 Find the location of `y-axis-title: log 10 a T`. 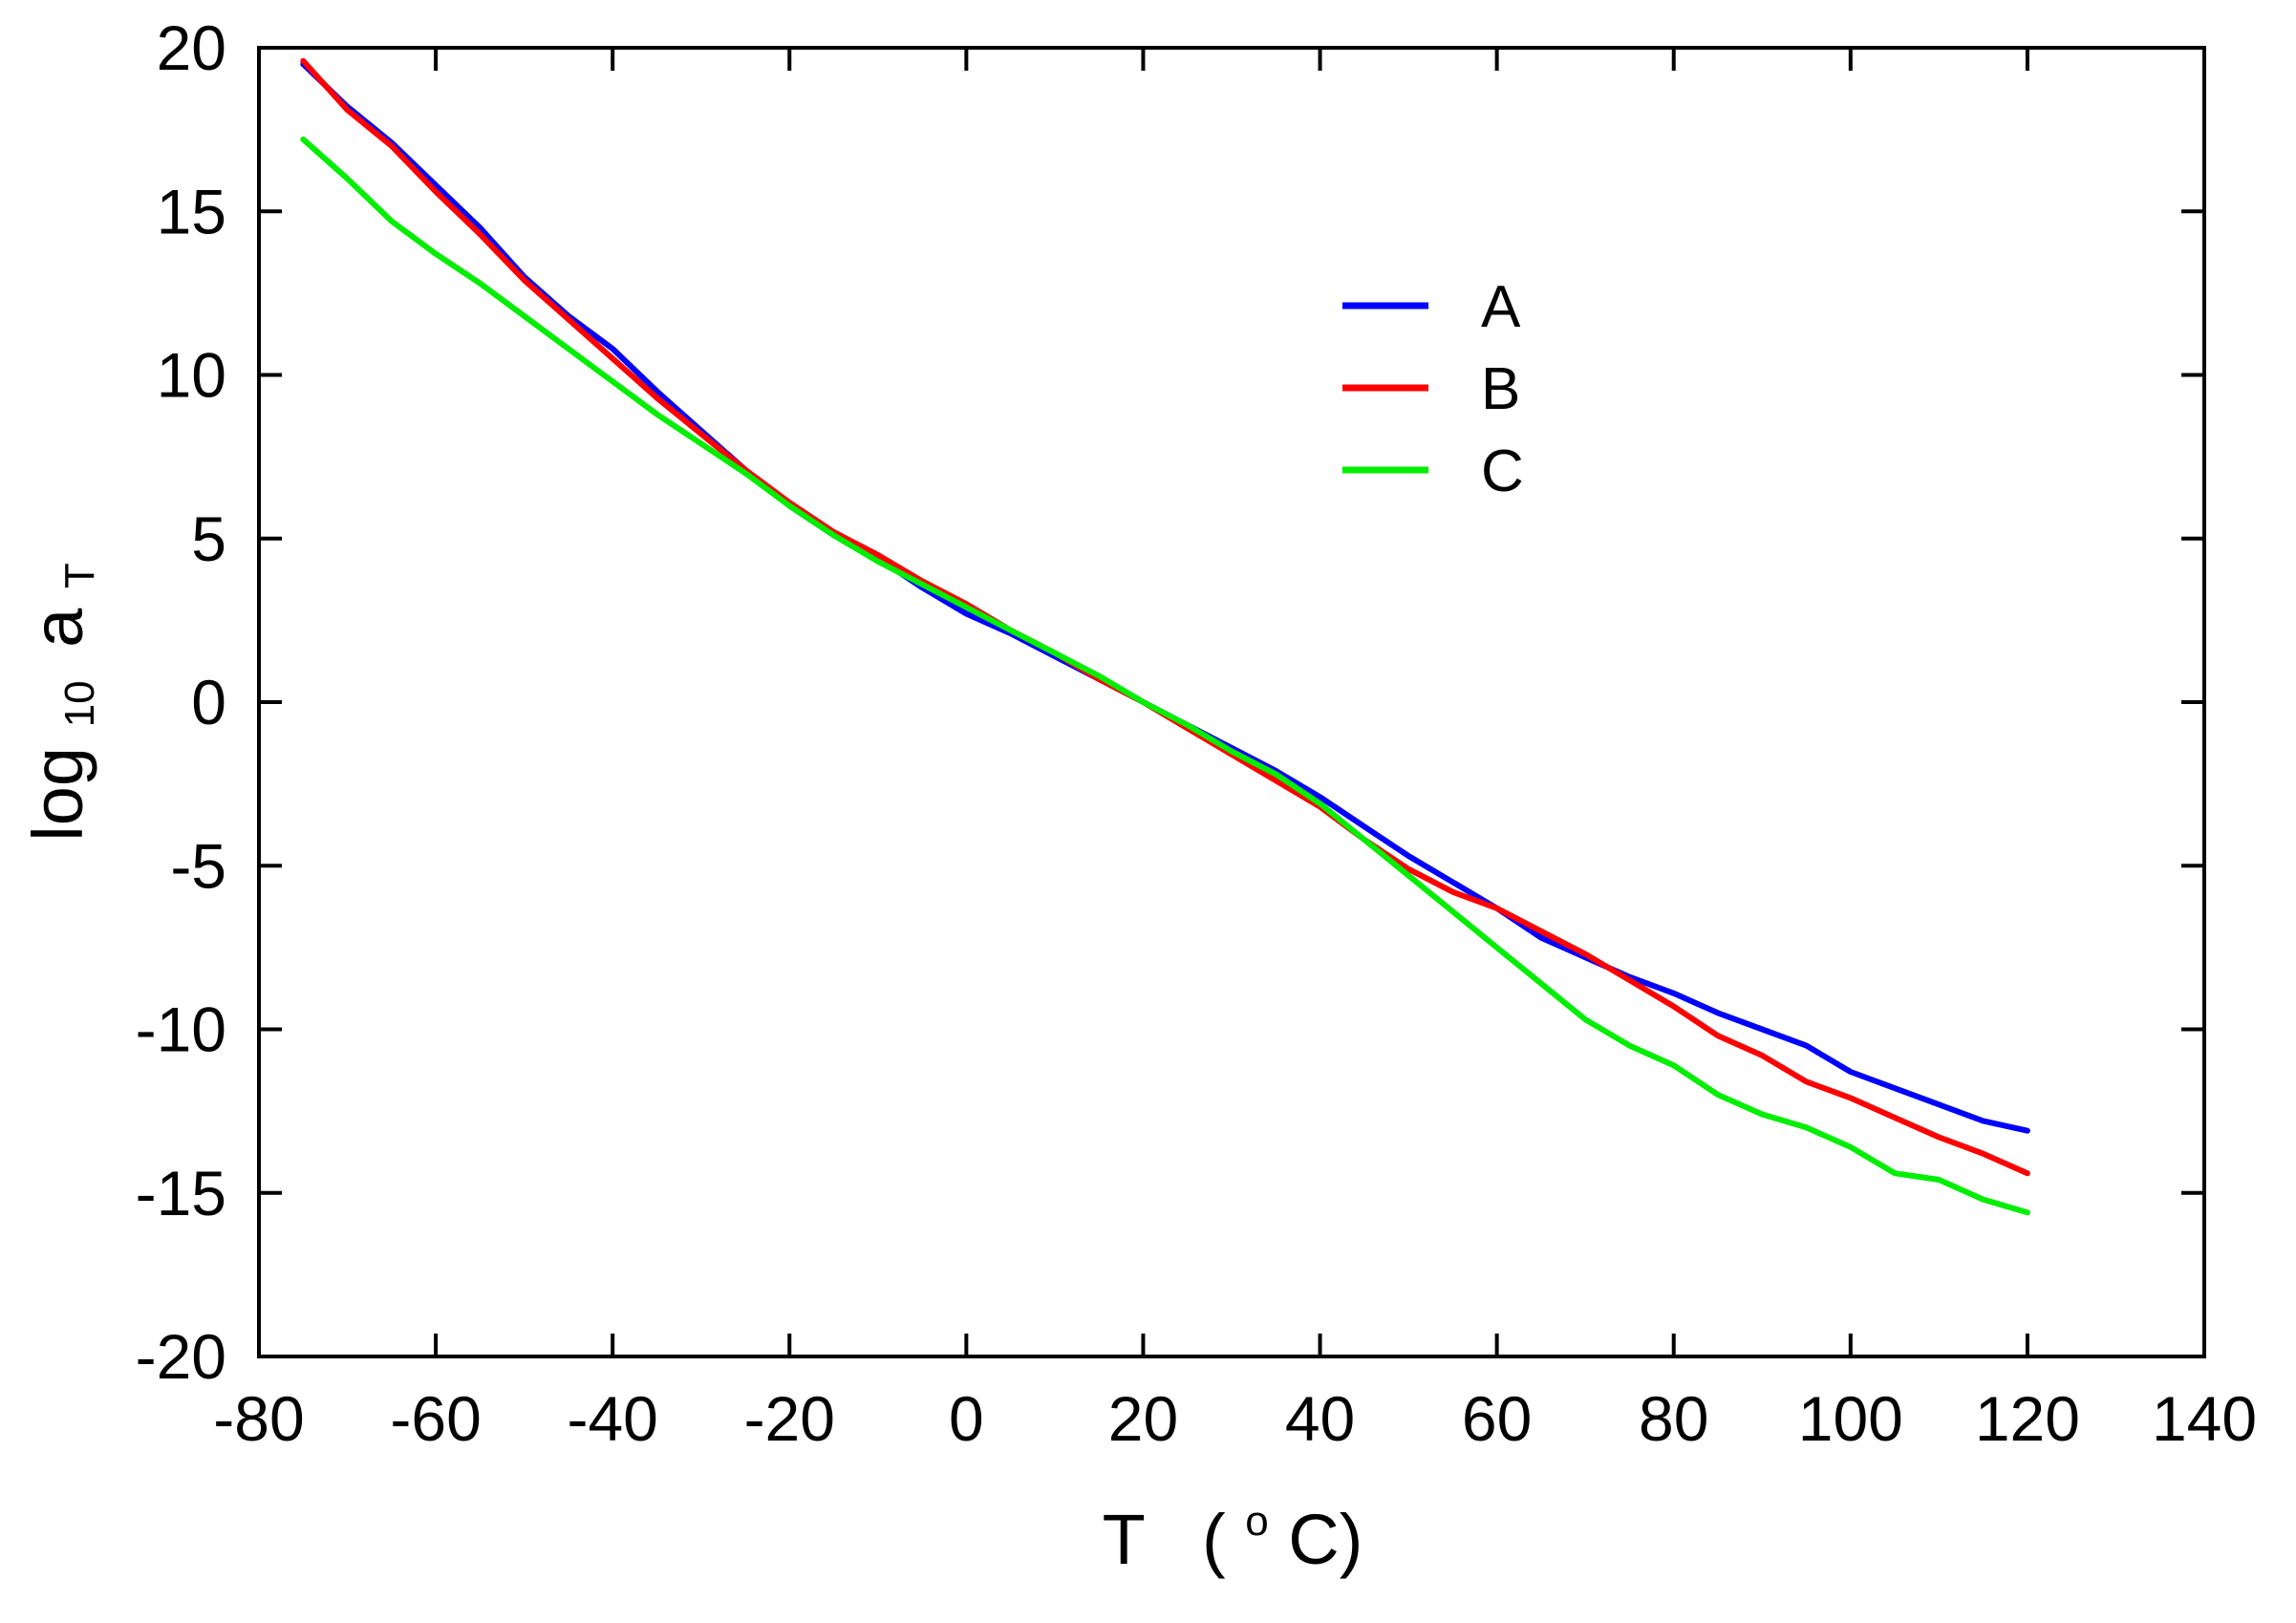

y-axis-title: log 10 a T is located at coordinates (64, 702).